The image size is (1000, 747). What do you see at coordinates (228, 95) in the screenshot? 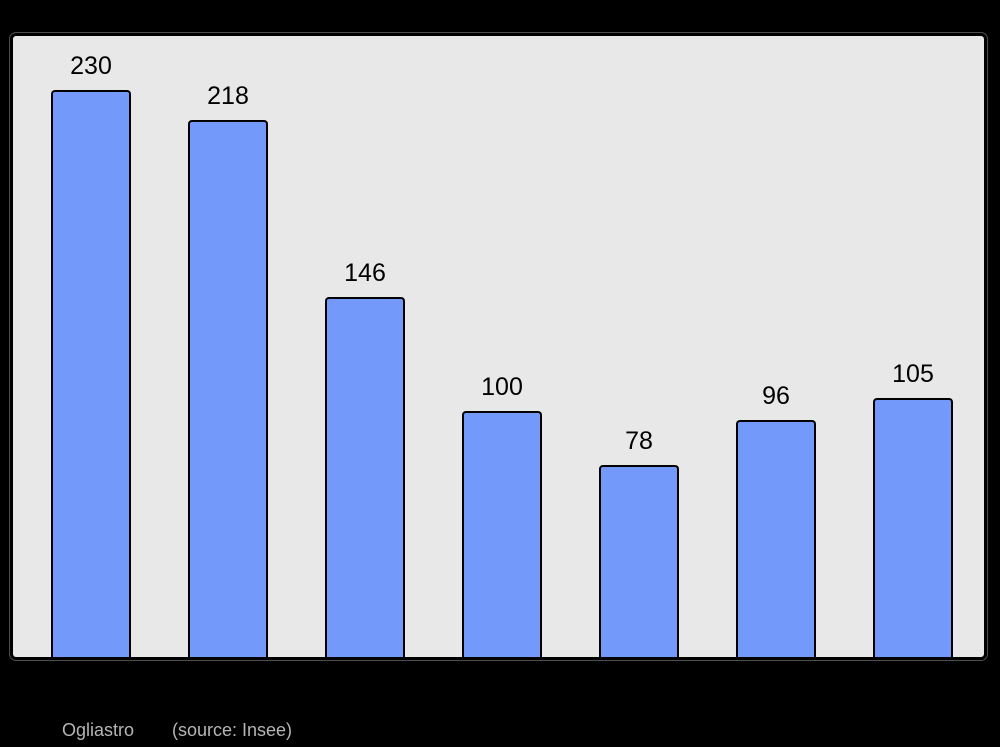
I see `bar-value-label: 218` at bounding box center [228, 95].